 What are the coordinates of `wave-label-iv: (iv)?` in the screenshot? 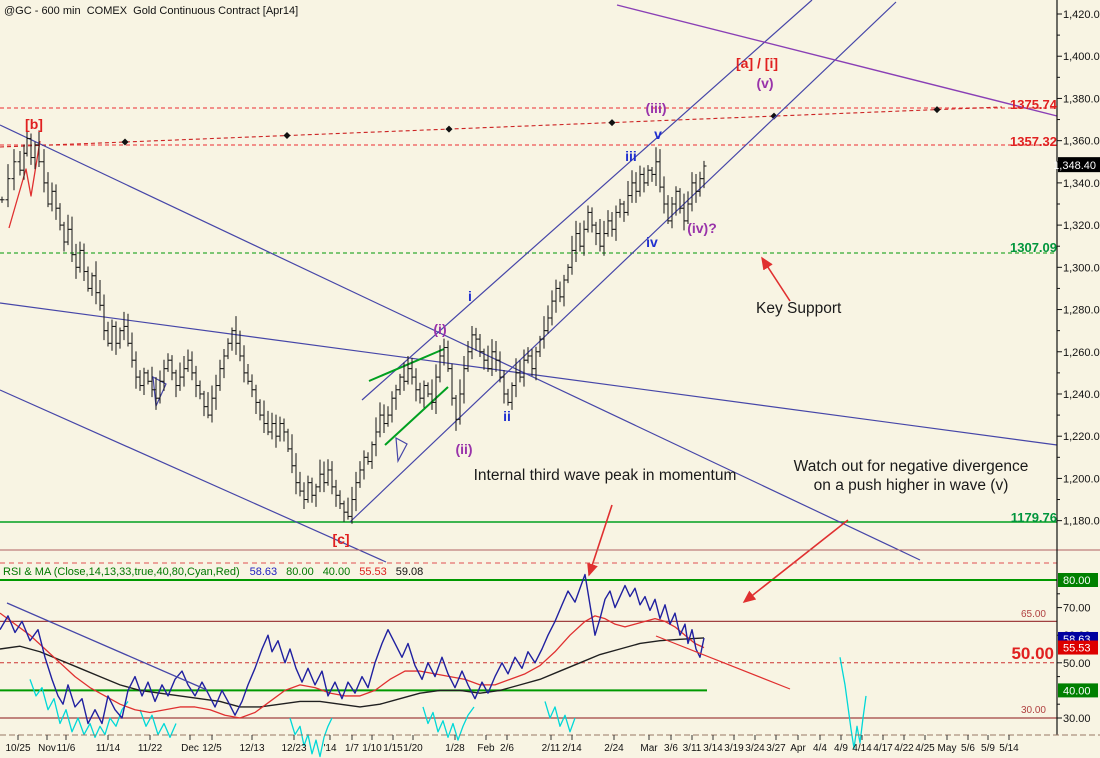 It's located at (702, 228).